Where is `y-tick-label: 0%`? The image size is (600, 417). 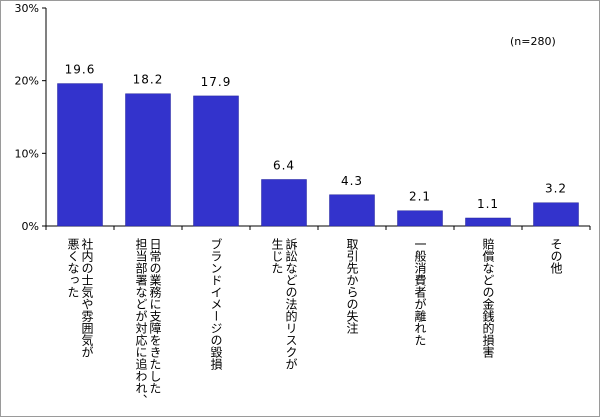 y-tick-label: 0% is located at coordinates (30, 226).